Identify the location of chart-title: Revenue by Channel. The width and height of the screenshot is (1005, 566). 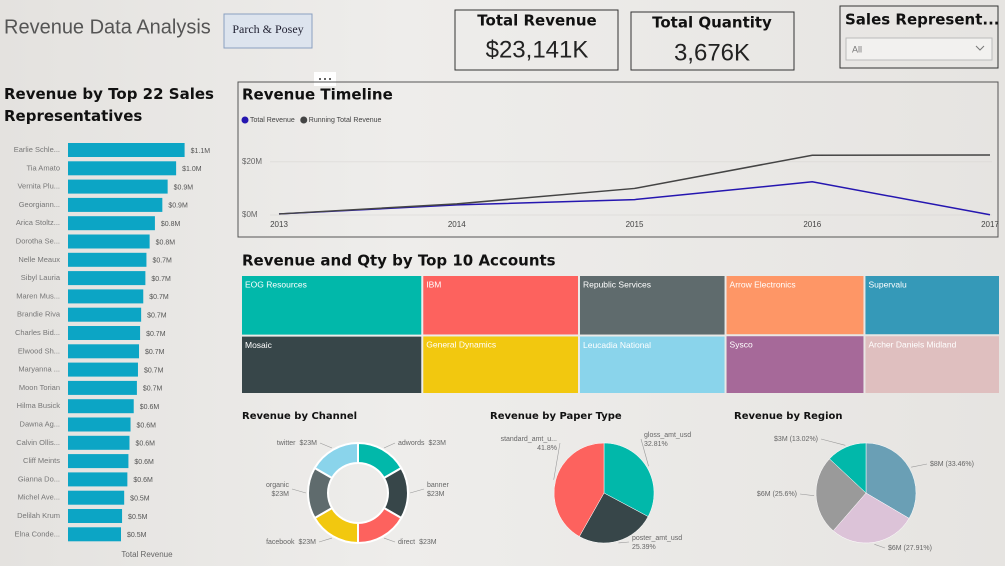
(299, 416).